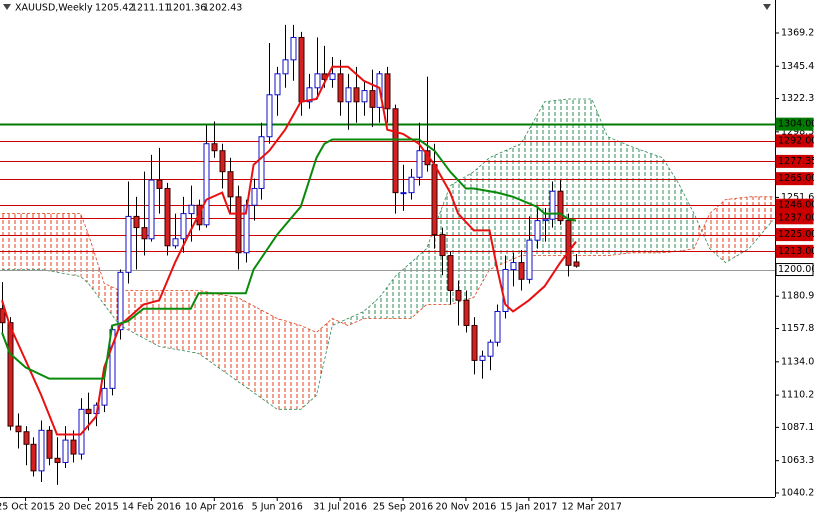 This screenshot has height=514, width=814. What do you see at coordinates (796, 234) in the screenshot?
I see `level-label: 1225.00` at bounding box center [796, 234].